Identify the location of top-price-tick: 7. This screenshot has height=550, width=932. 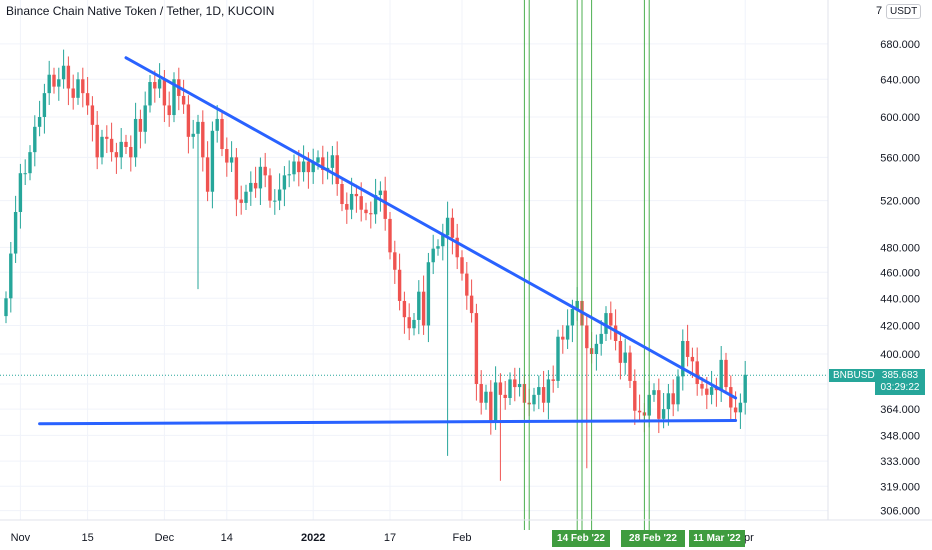
(879, 11).